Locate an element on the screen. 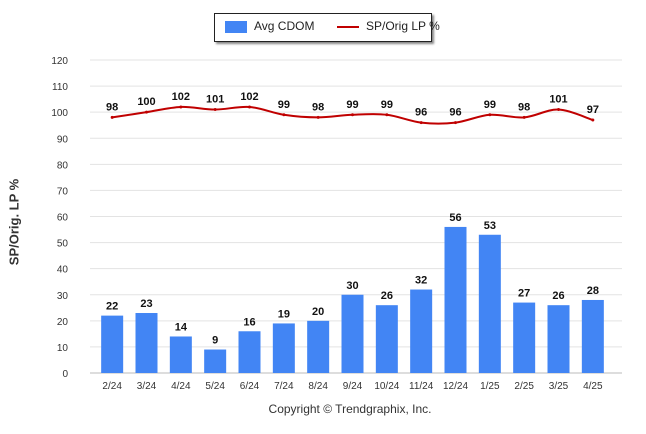 The image size is (646, 434). y-tick-label: 30 is located at coordinates (63, 296).